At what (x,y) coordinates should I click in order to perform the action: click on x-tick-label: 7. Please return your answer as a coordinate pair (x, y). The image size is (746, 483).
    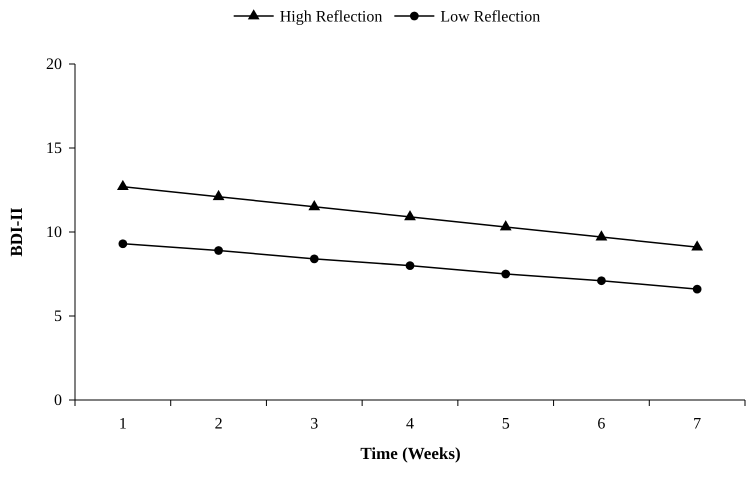
    Looking at the image, I should click on (697, 424).